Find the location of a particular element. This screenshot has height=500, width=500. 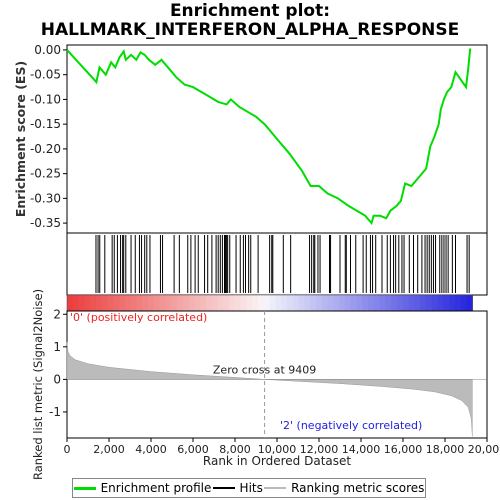

title-line-1: Enrichment plot: is located at coordinates (250, 11).